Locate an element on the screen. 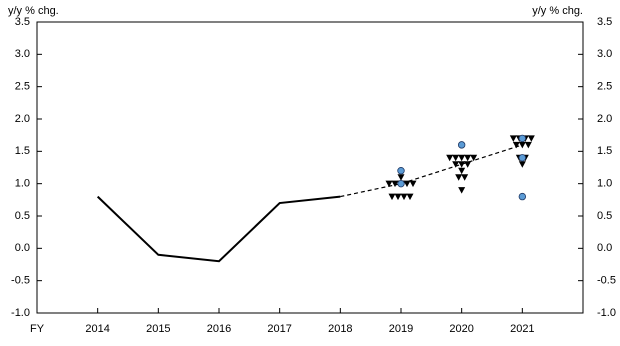 Image resolution: width=620 pixels, height=346 pixels. y2-tick-label: 1.0 is located at coordinates (604, 184).